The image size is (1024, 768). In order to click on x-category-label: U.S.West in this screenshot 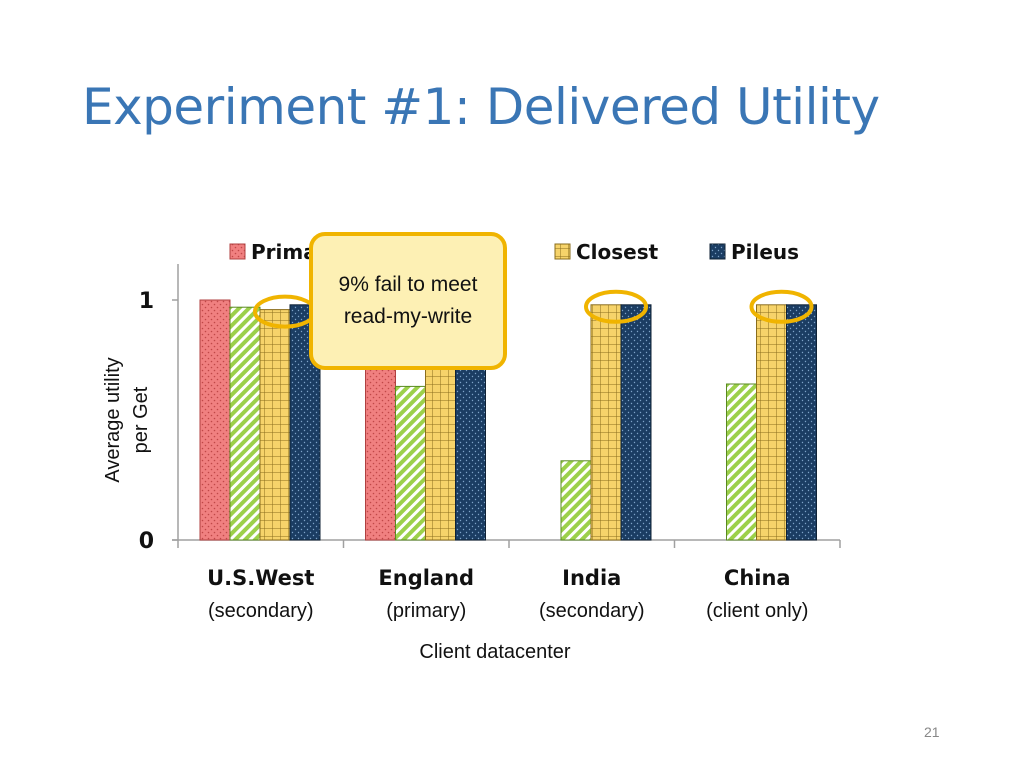, I will do `click(260, 578)`.